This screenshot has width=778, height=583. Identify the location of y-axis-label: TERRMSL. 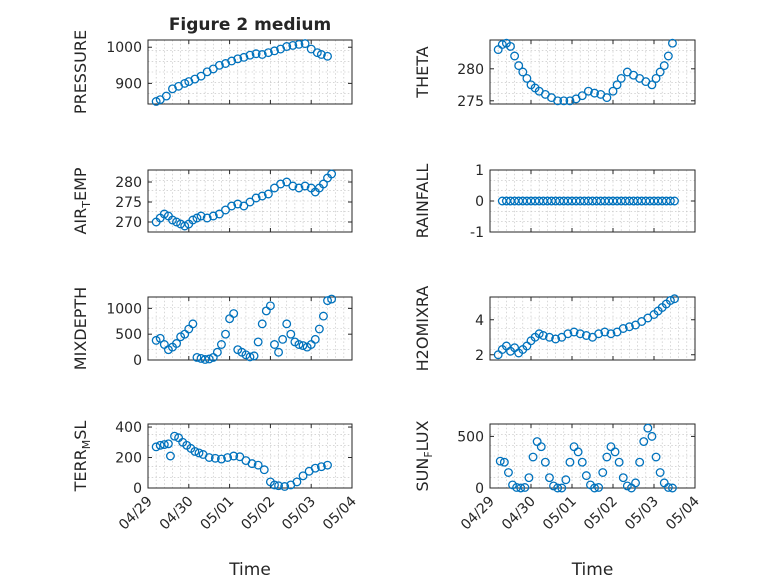
(82, 457).